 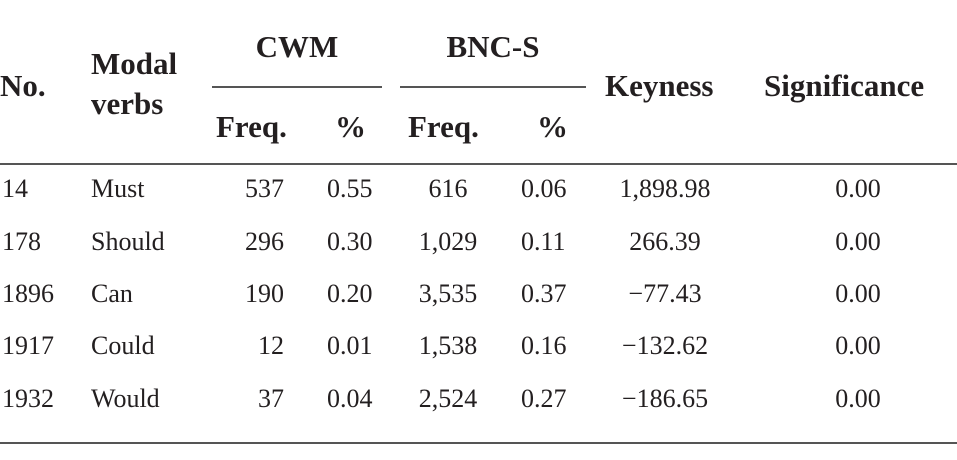 What do you see at coordinates (478, 443) in the screenshot?
I see `table-bottom-rule` at bounding box center [478, 443].